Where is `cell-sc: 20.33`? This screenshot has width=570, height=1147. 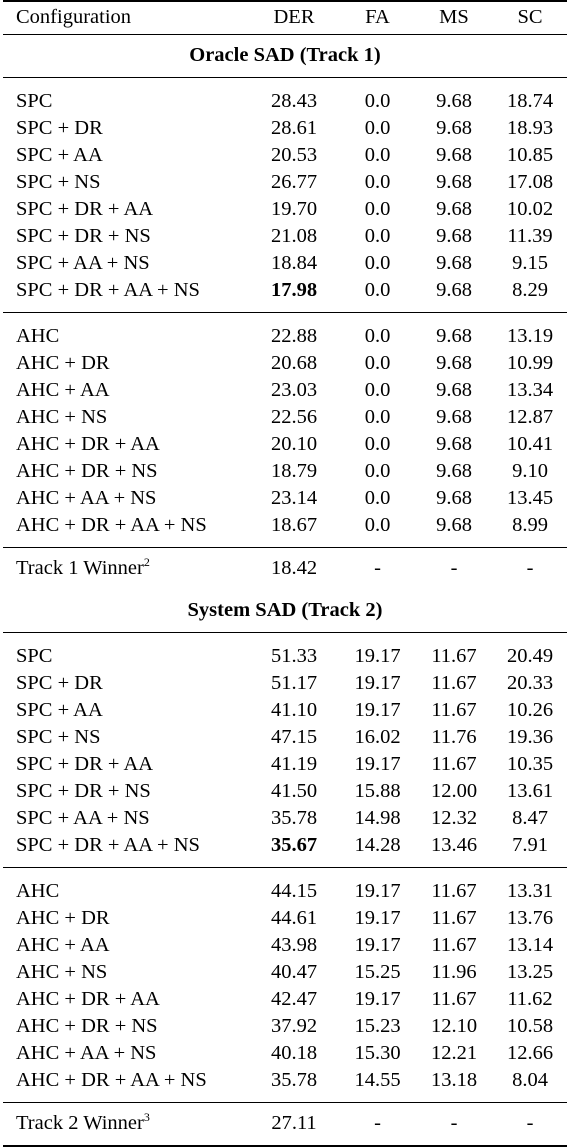
cell-sc: 20.33 is located at coordinates (530, 682).